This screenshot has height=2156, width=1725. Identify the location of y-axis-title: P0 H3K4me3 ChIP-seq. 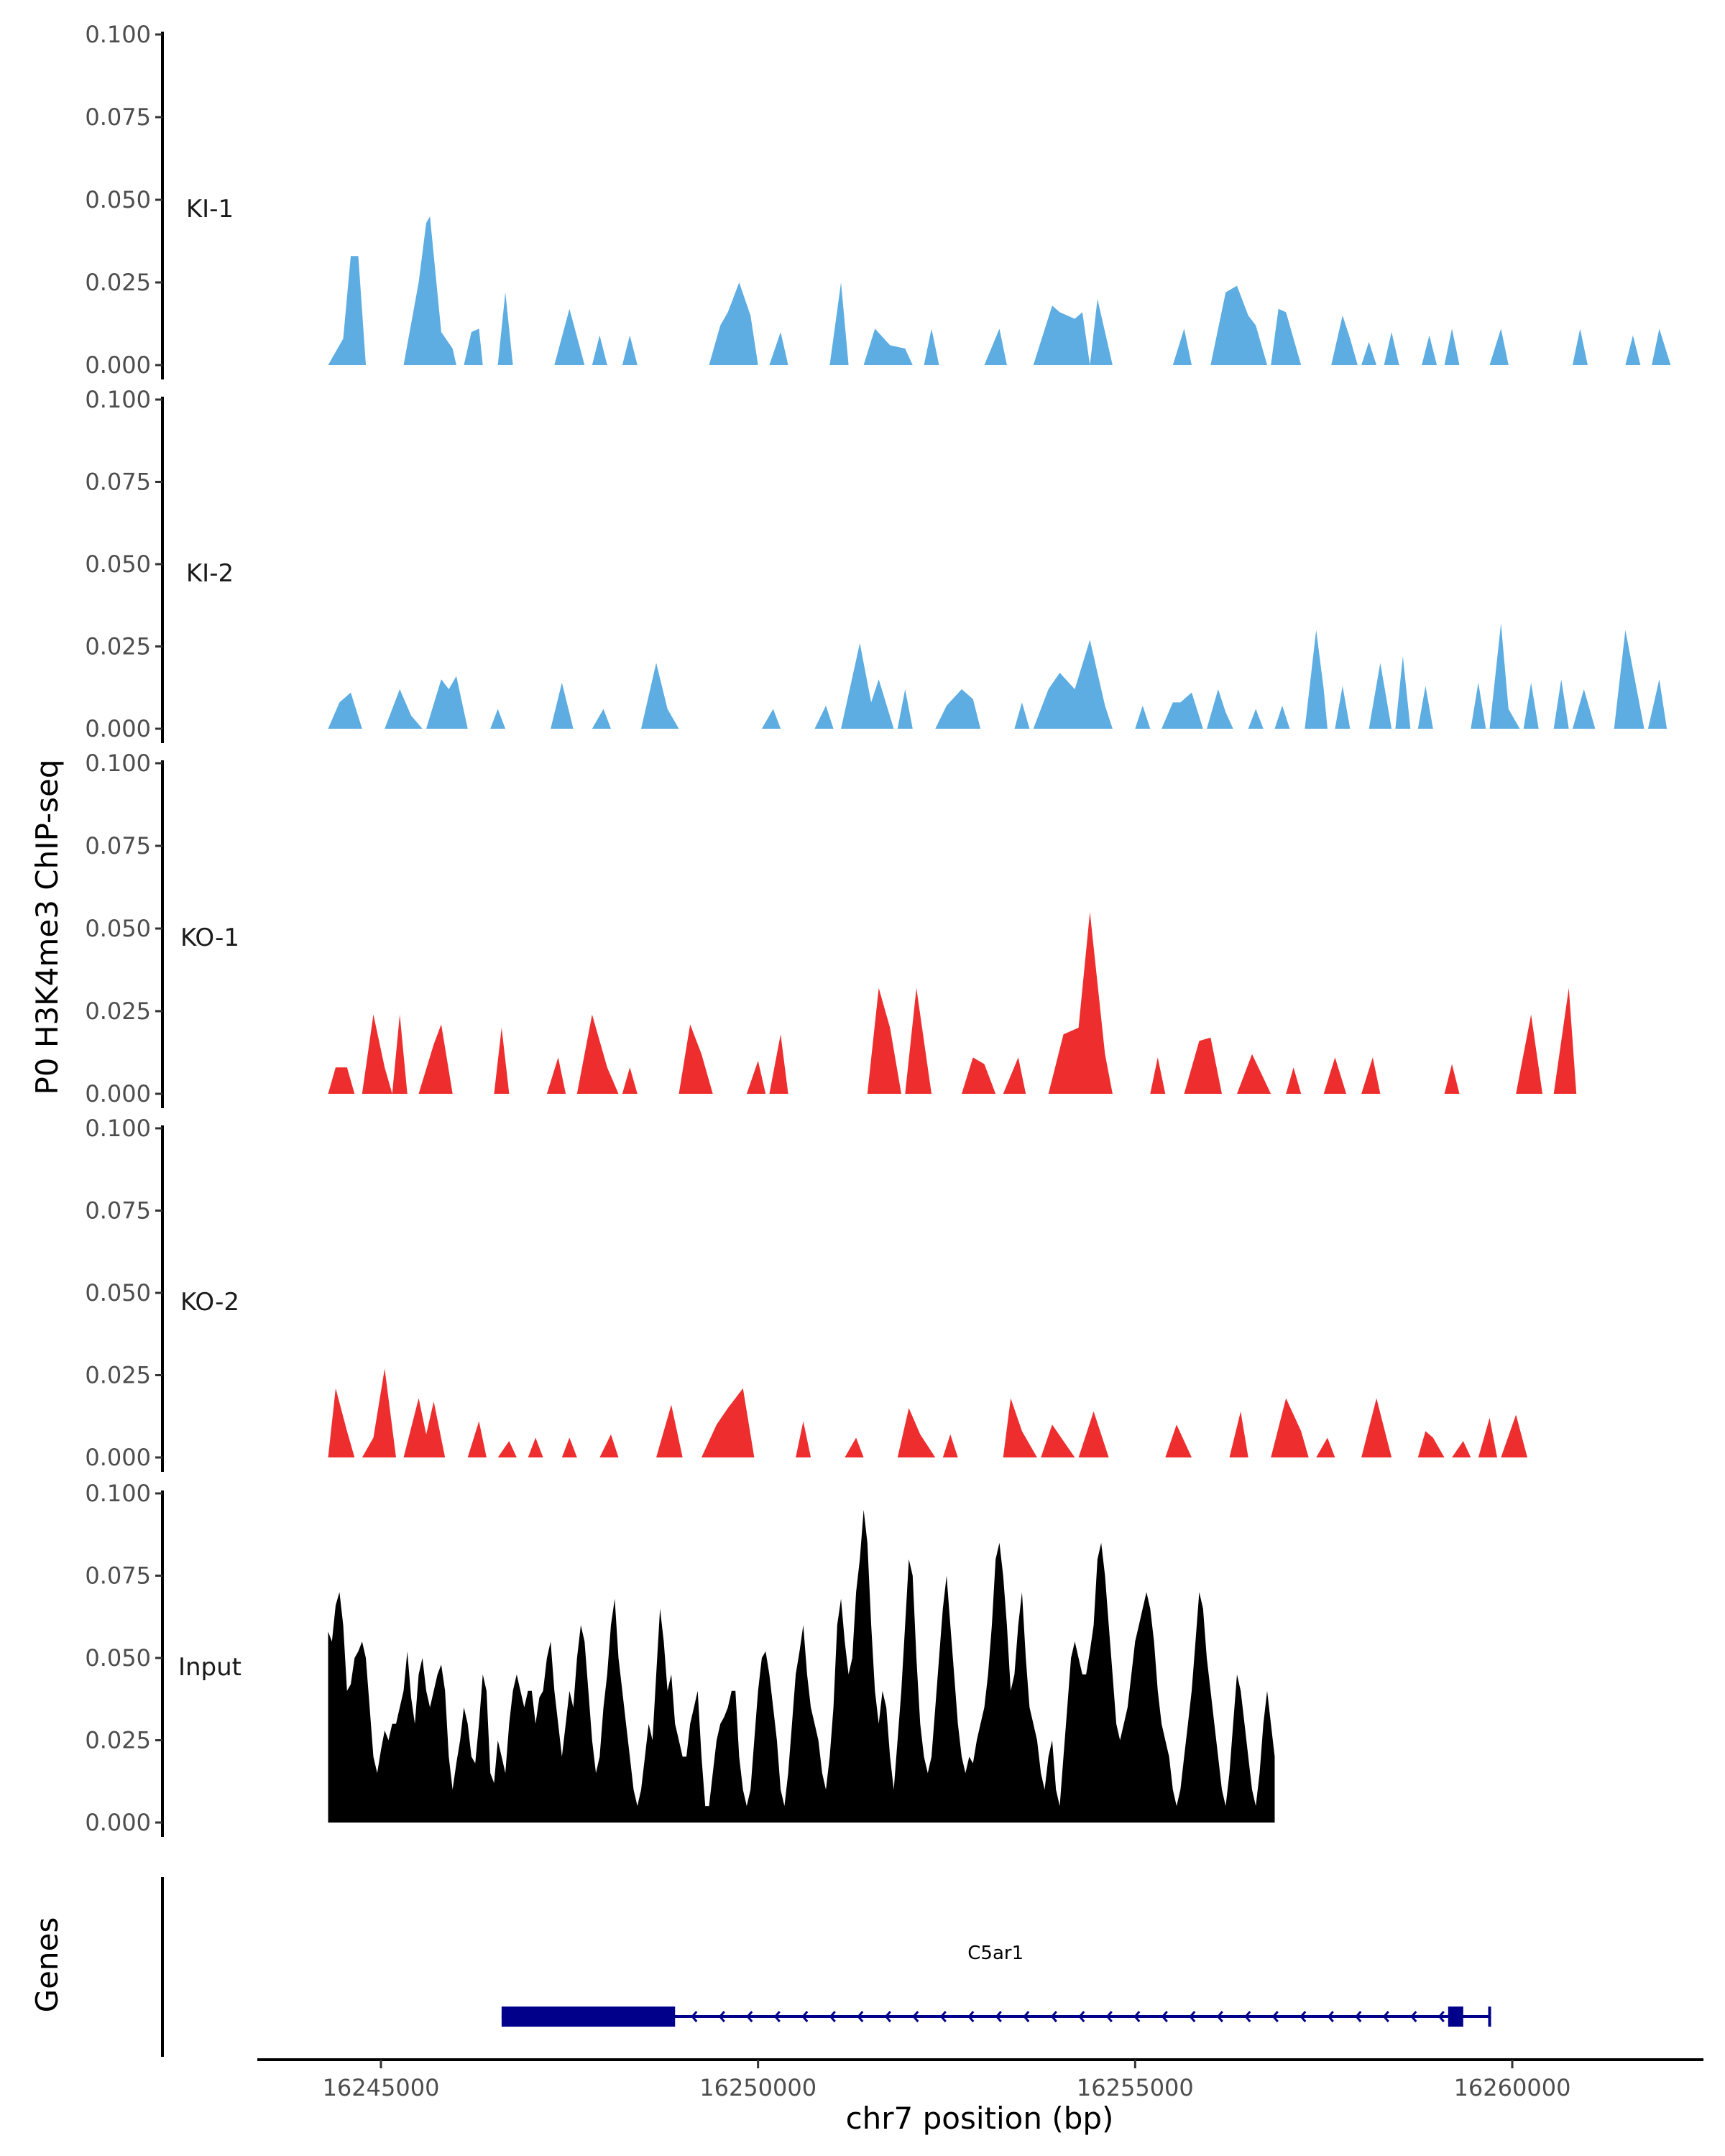
(47, 927).